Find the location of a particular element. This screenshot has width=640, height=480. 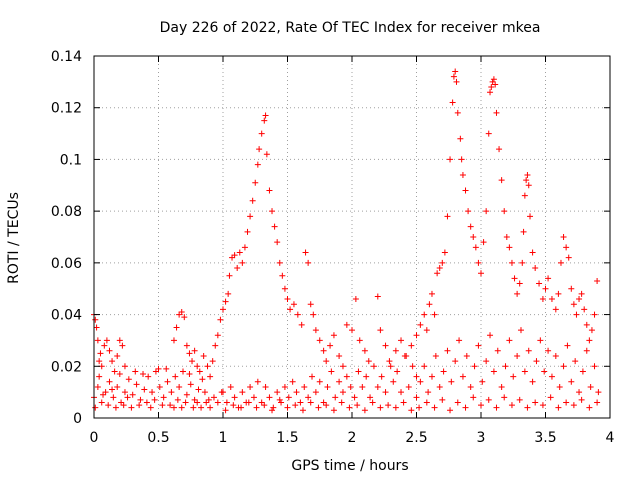

x-tick-label: 4 is located at coordinates (610, 438).